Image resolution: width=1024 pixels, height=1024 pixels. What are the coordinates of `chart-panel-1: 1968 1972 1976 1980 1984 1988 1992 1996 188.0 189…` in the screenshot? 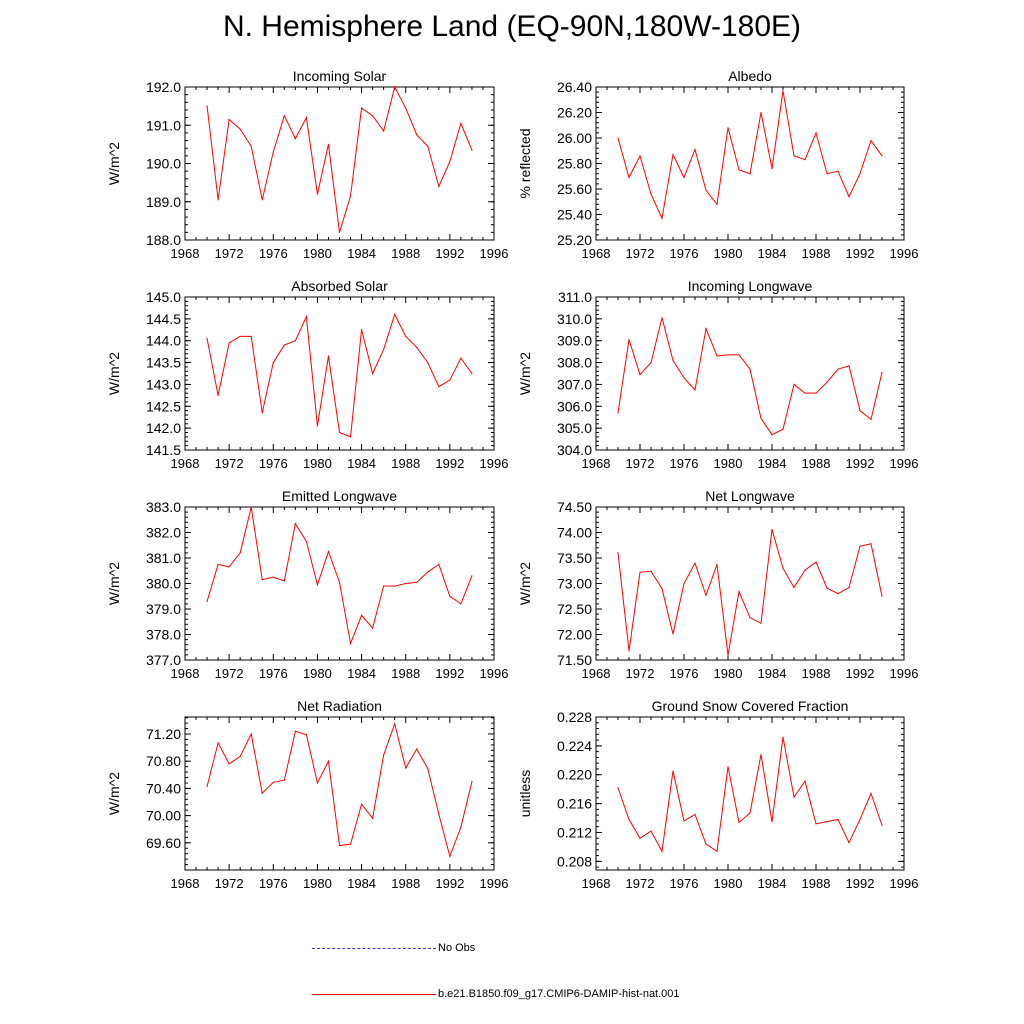 It's located at (307, 164).